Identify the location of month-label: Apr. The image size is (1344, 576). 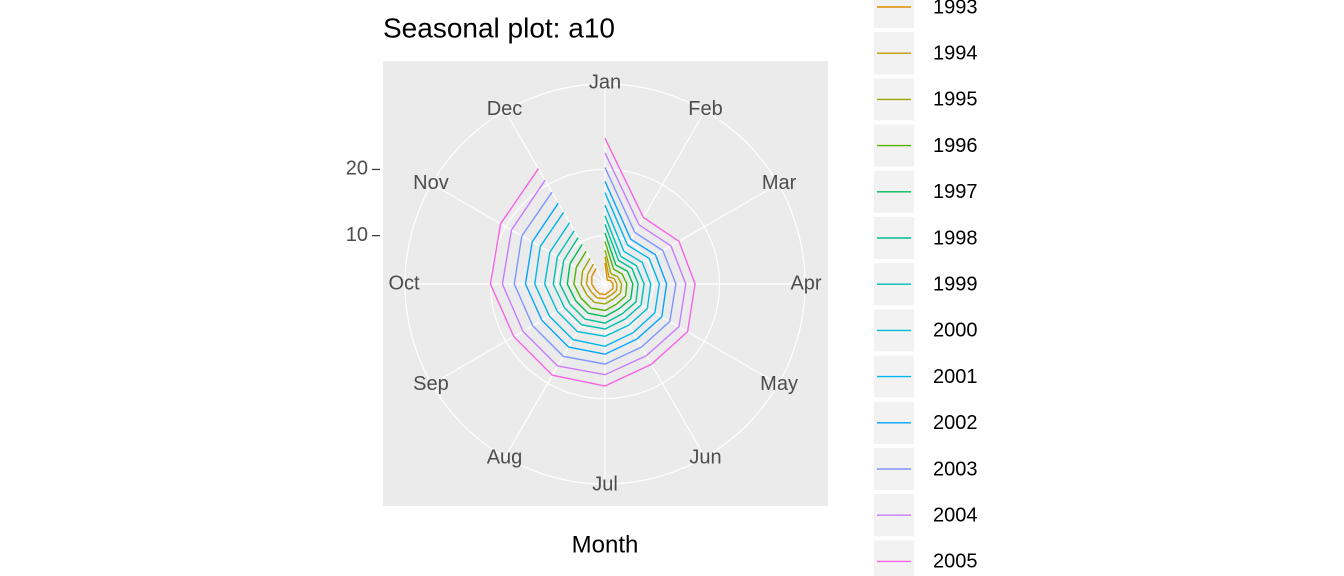
(805, 283).